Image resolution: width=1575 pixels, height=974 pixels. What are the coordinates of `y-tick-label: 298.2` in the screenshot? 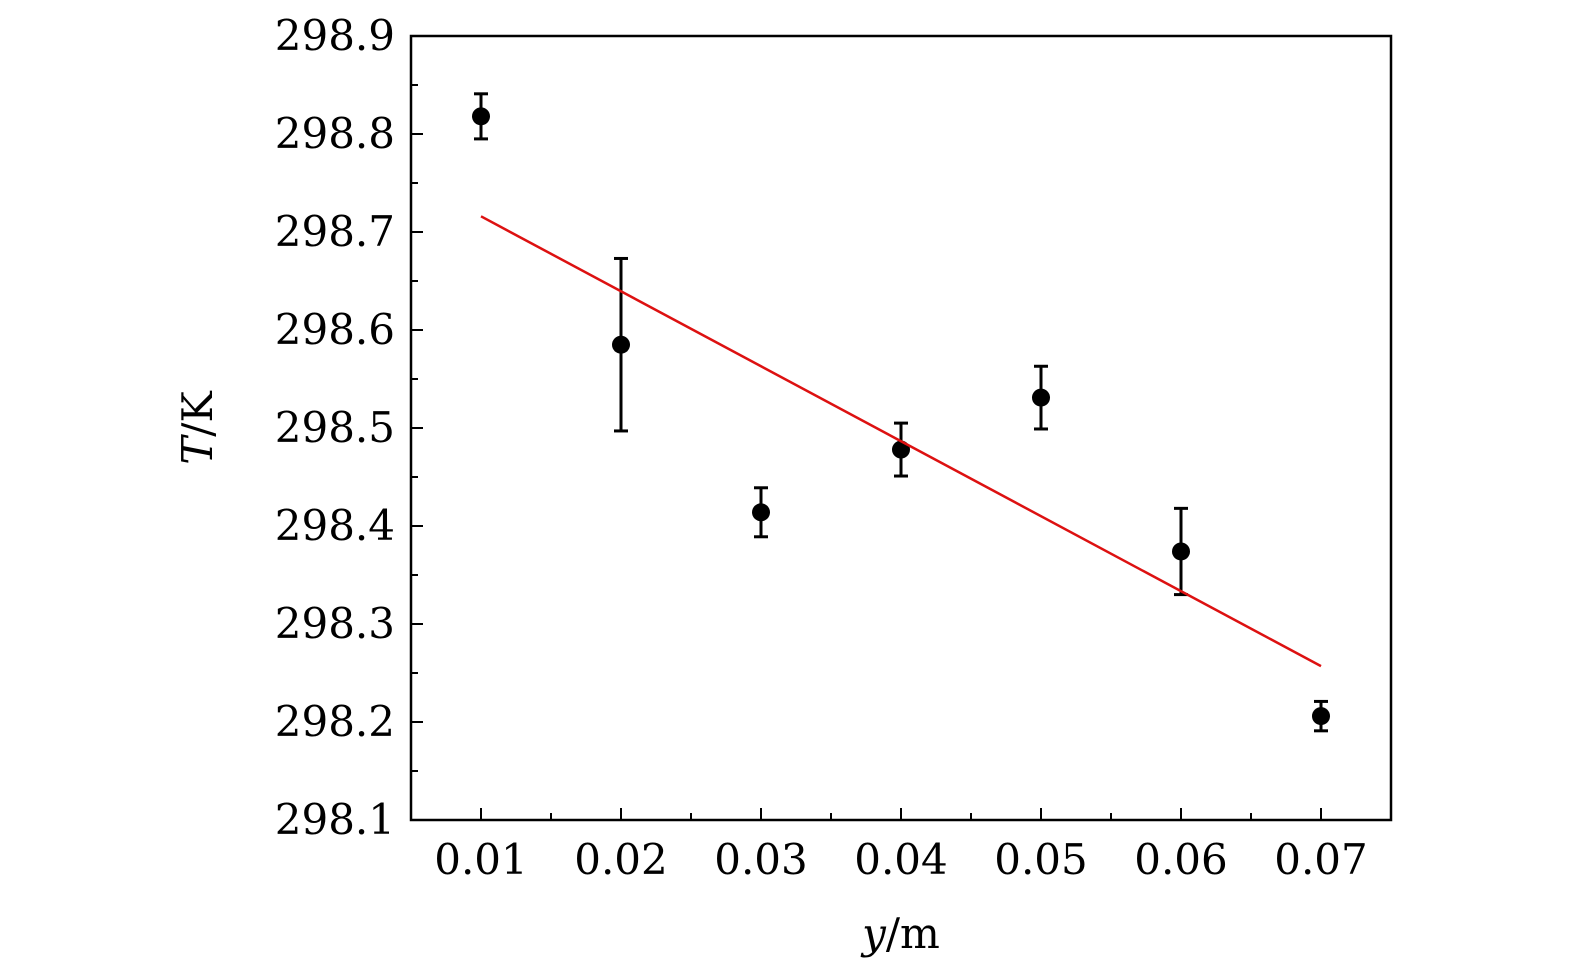 It's located at (335, 721).